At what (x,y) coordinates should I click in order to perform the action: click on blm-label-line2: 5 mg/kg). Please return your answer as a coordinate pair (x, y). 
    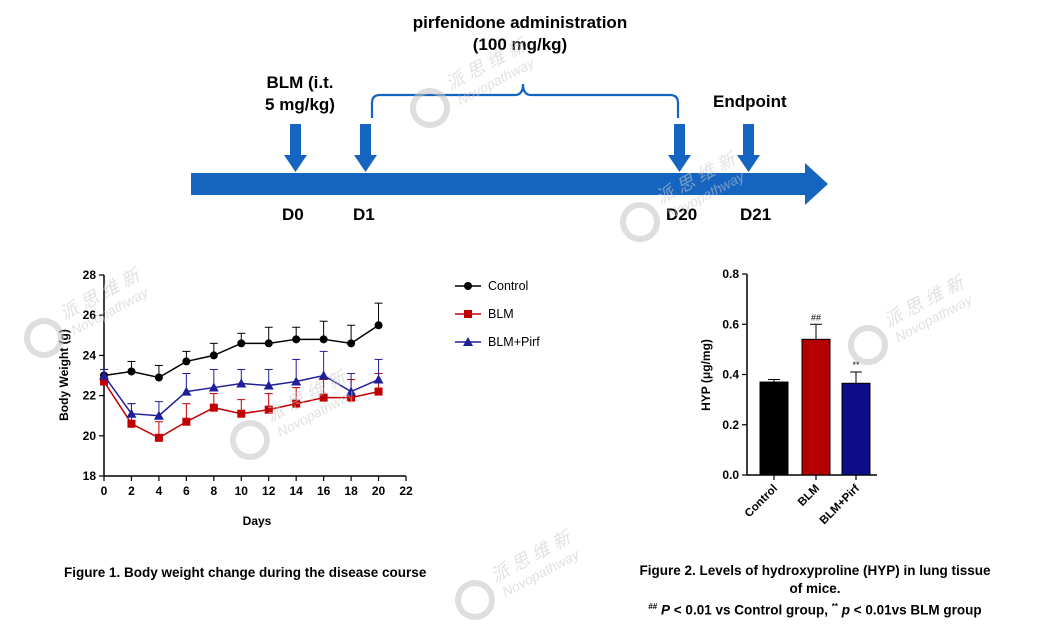
    Looking at the image, I should click on (300, 104).